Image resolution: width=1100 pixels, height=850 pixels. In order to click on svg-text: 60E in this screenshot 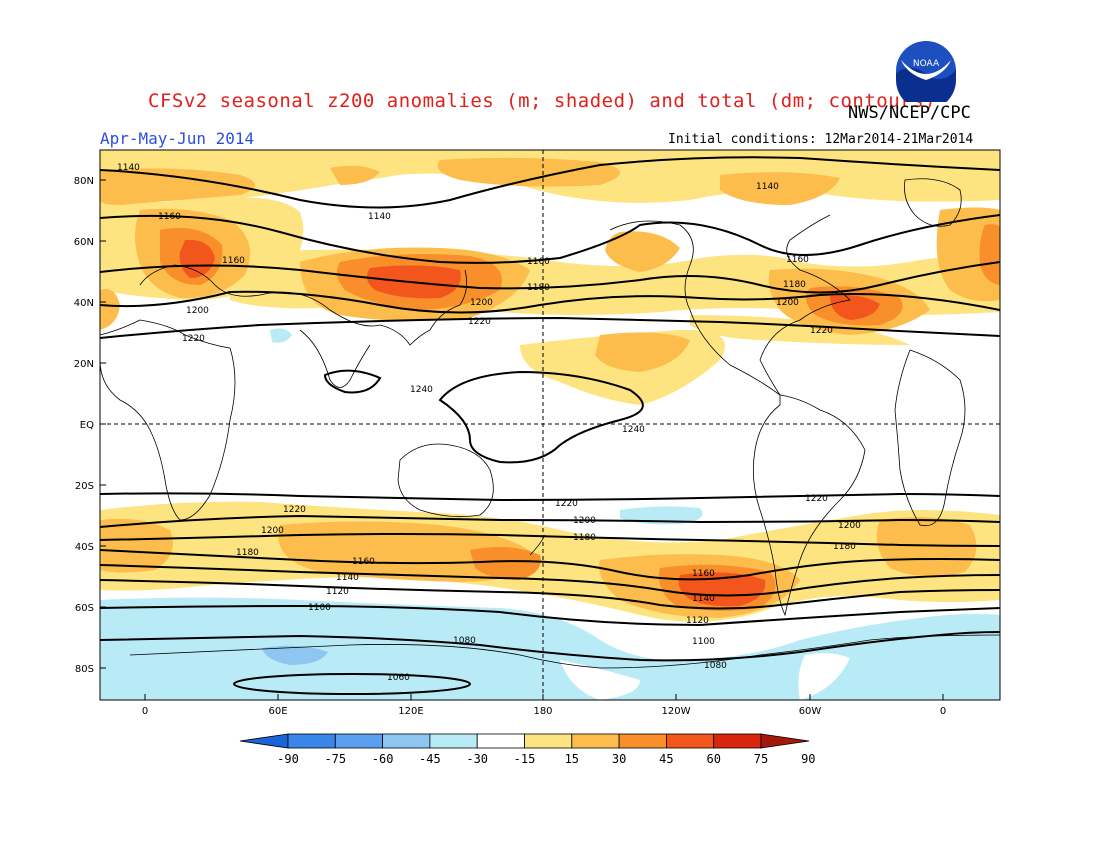, I will do `click(277, 711)`.